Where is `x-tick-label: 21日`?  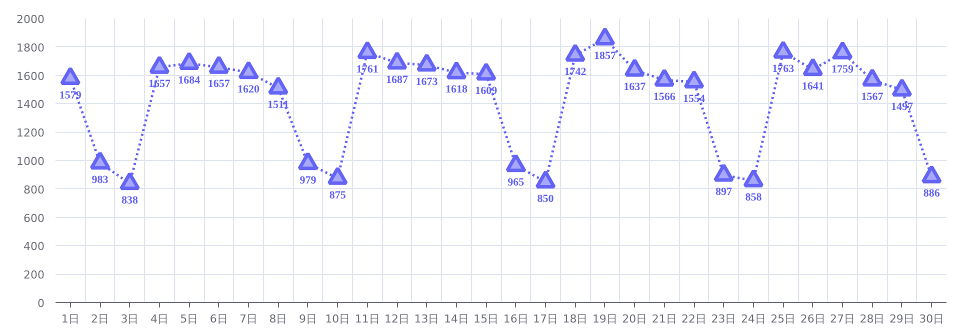
x-tick-label: 21日 is located at coordinates (664, 319).